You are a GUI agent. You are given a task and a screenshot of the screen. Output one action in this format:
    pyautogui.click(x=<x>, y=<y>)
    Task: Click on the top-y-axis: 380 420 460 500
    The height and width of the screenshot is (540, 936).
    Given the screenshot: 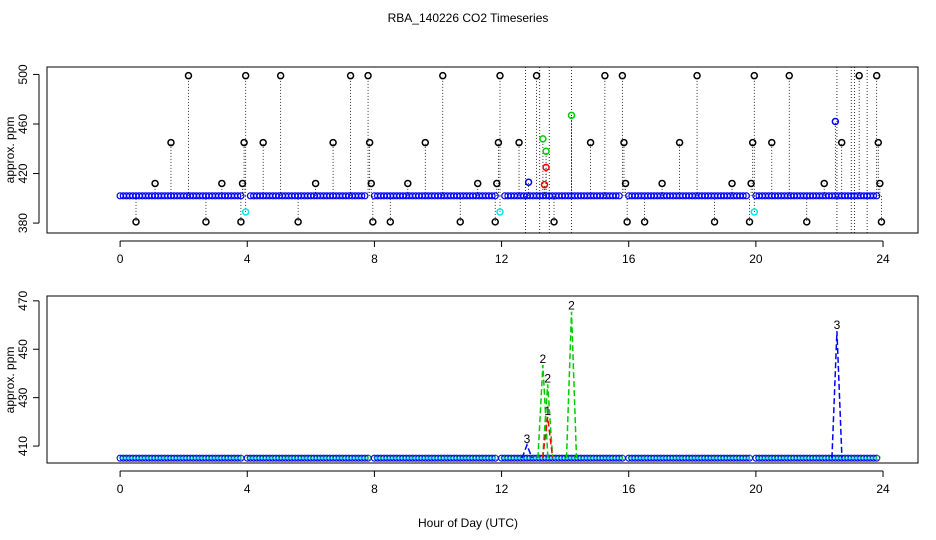 What is the action you would take?
    pyautogui.click(x=28, y=148)
    